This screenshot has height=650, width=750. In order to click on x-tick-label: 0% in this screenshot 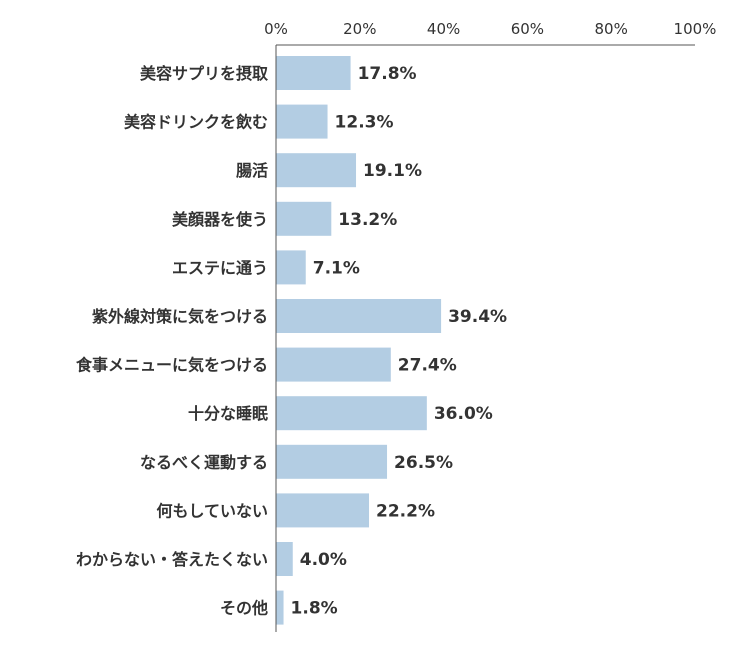, I will do `click(276, 29)`.